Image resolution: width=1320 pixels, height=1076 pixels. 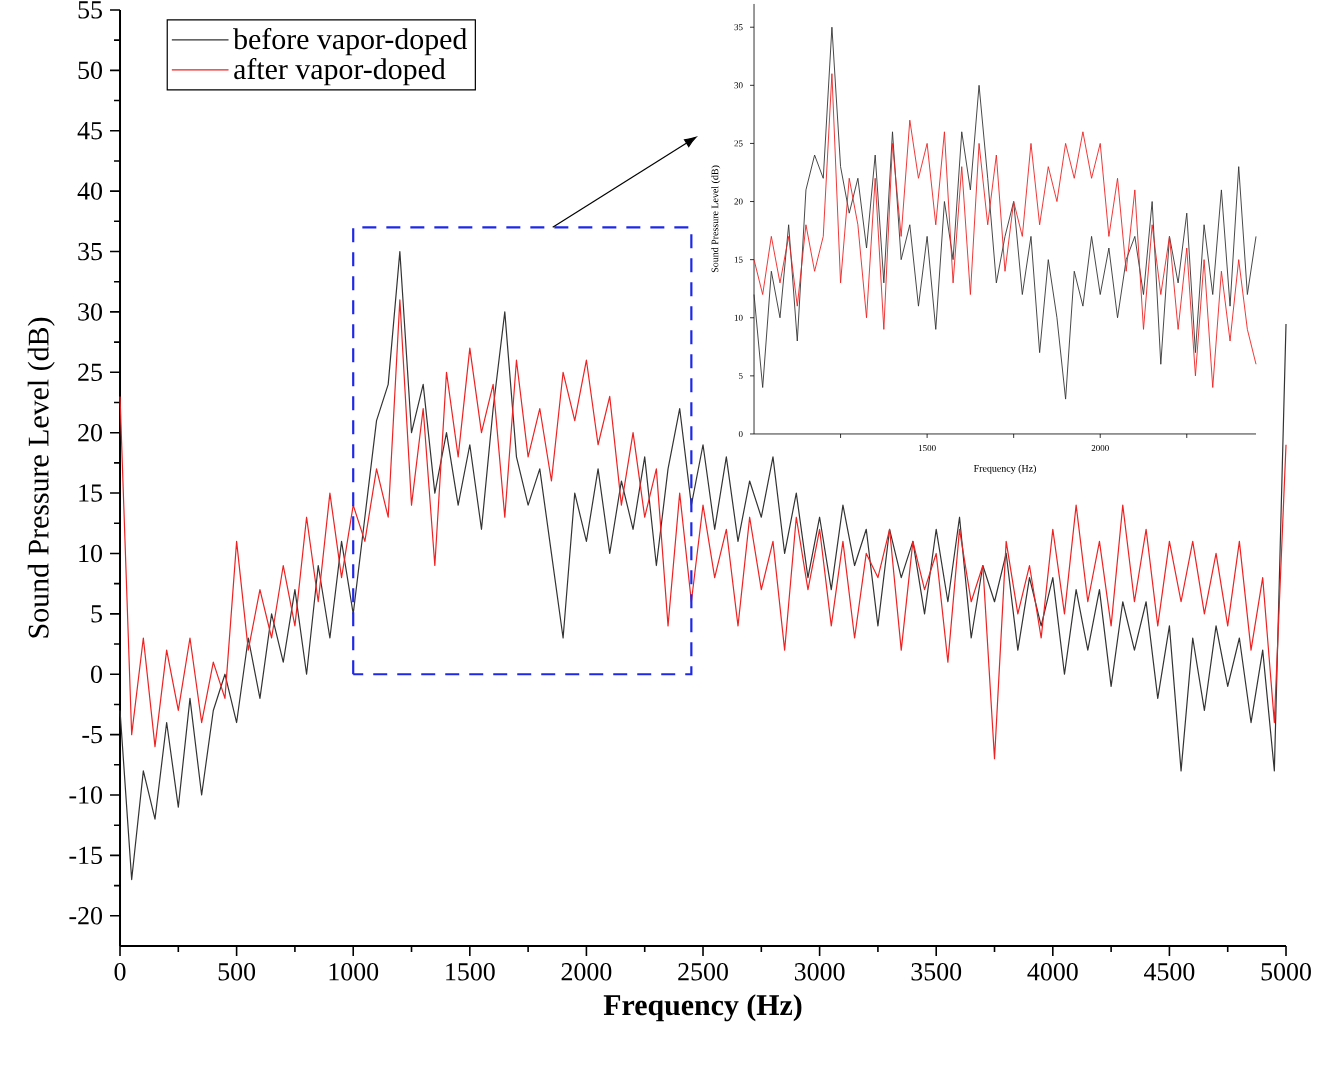 I want to click on x-tick-label: 4500, so click(x=1169, y=972).